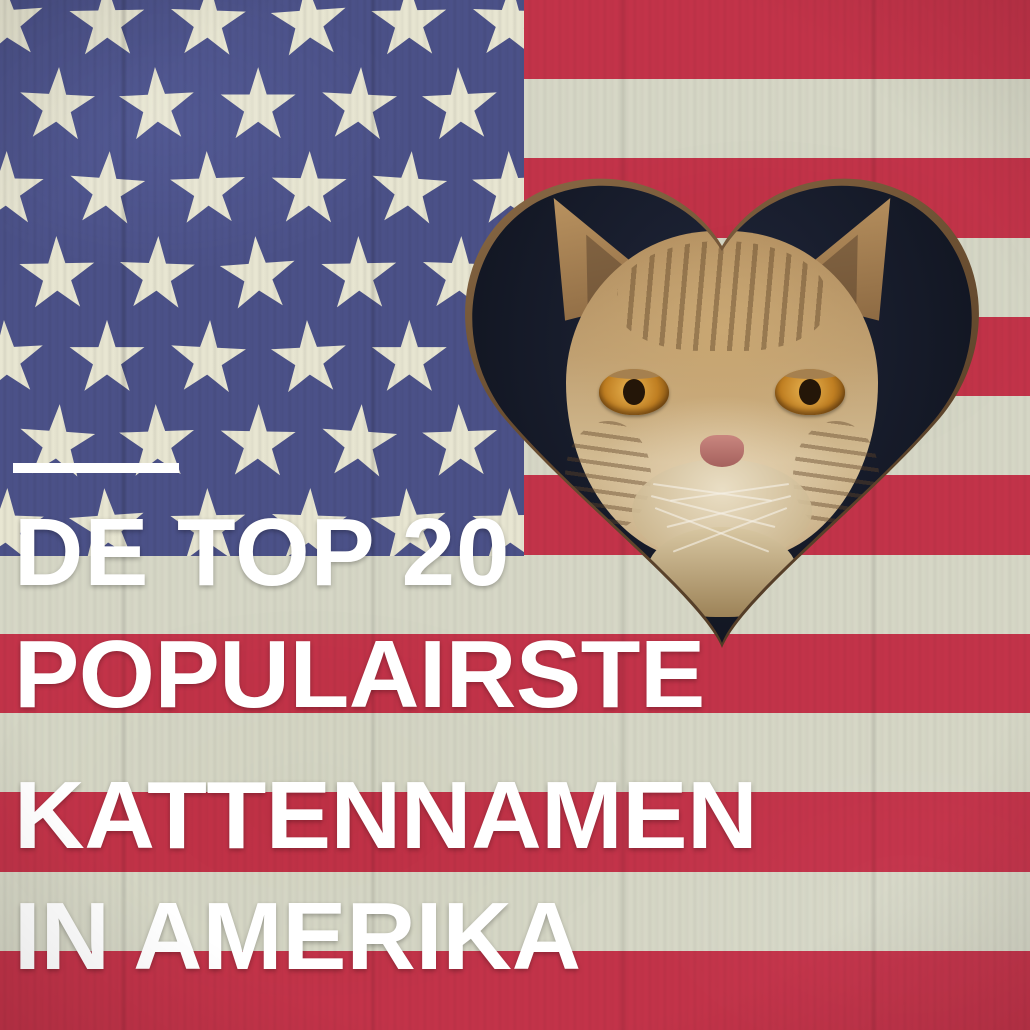  Describe the element at coordinates (262, 552) in the screenshot. I see `headline-line-1: DE TOP 20` at that location.